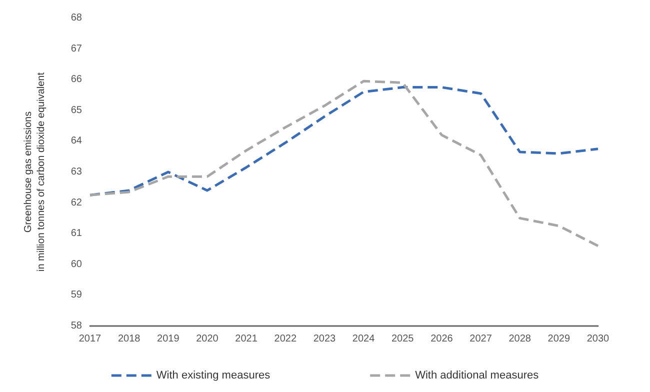 This screenshot has height=392, width=650. I want to click on y-tick-label: 63, so click(76, 172).